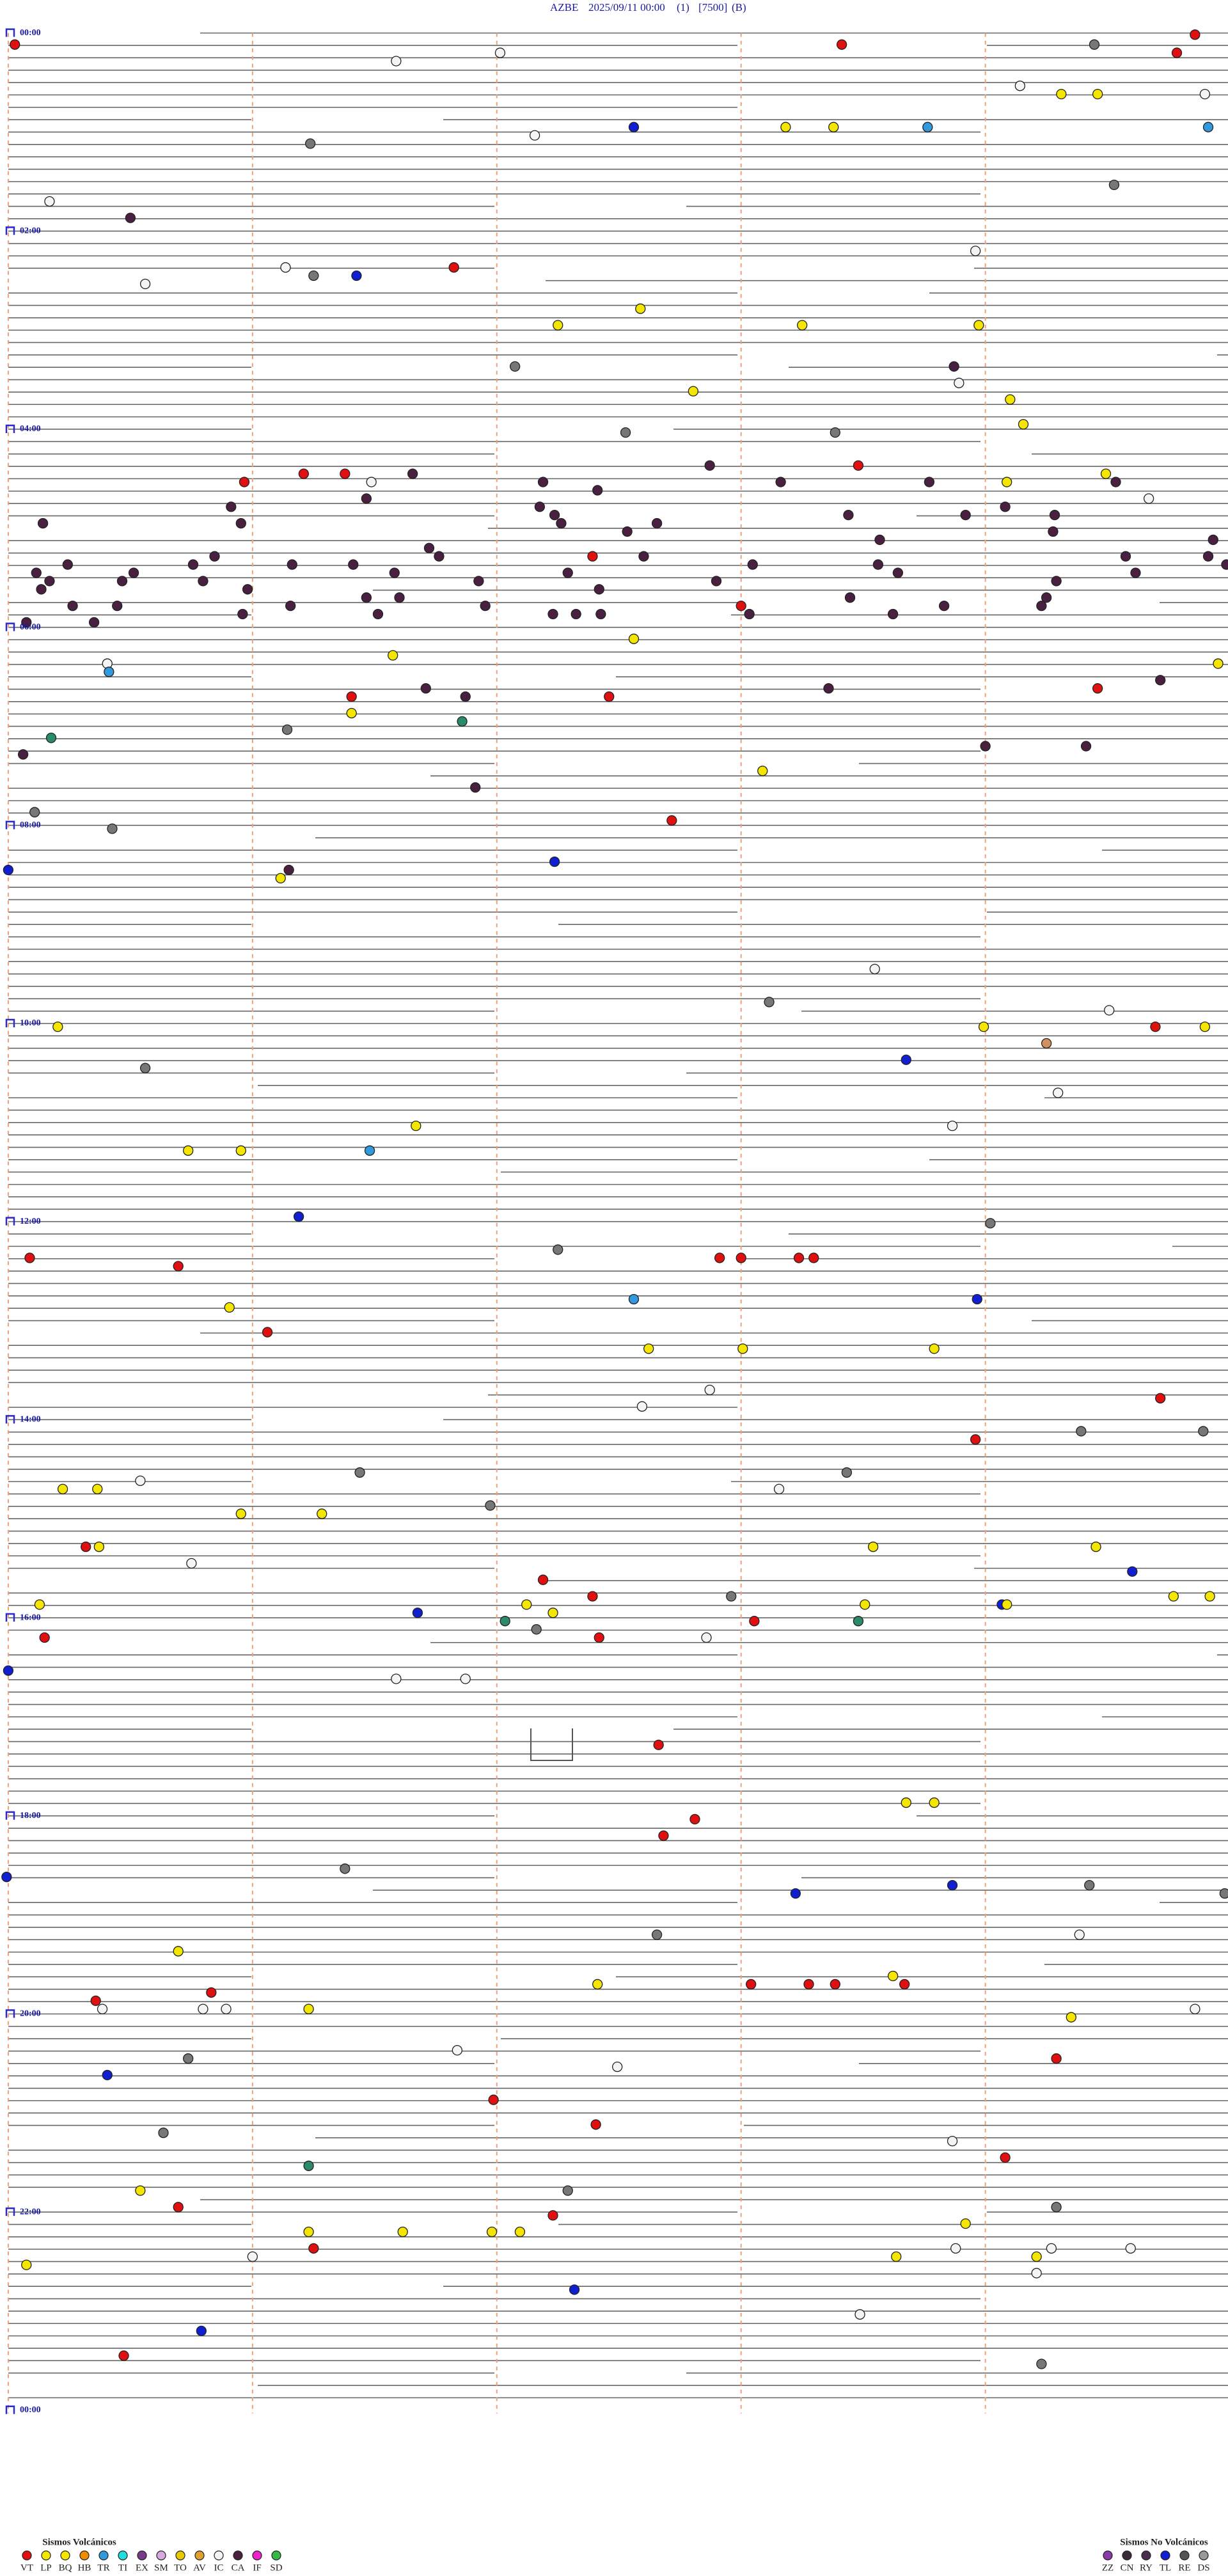  I want to click on legend-code: DS, so click(1203, 2568).